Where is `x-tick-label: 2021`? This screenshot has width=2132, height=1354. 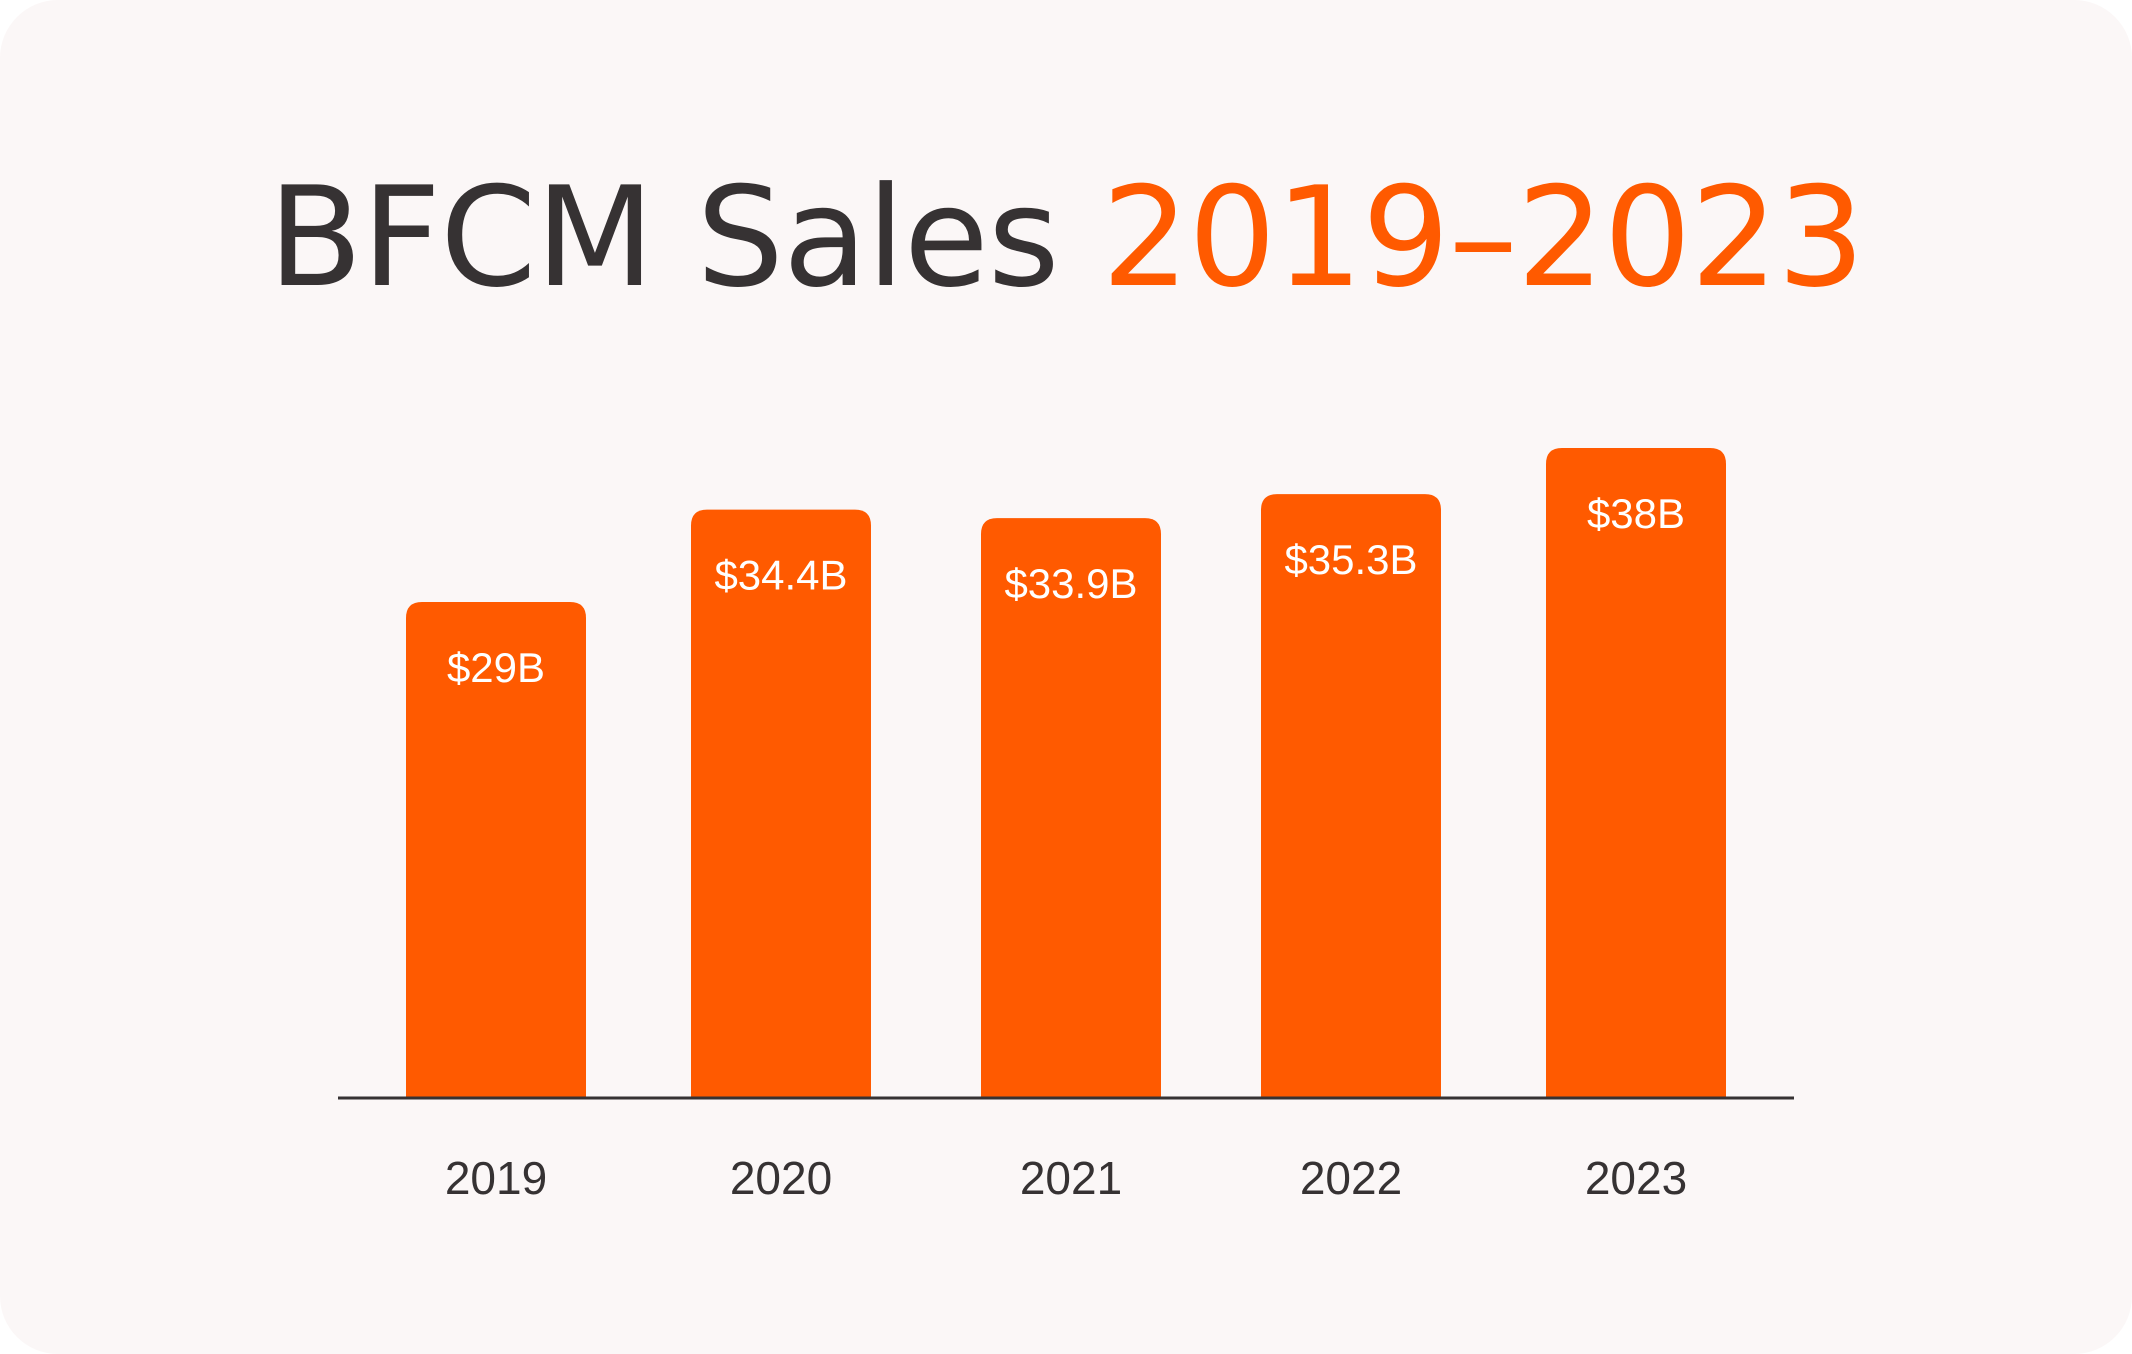 x-tick-label: 2021 is located at coordinates (1071, 1178).